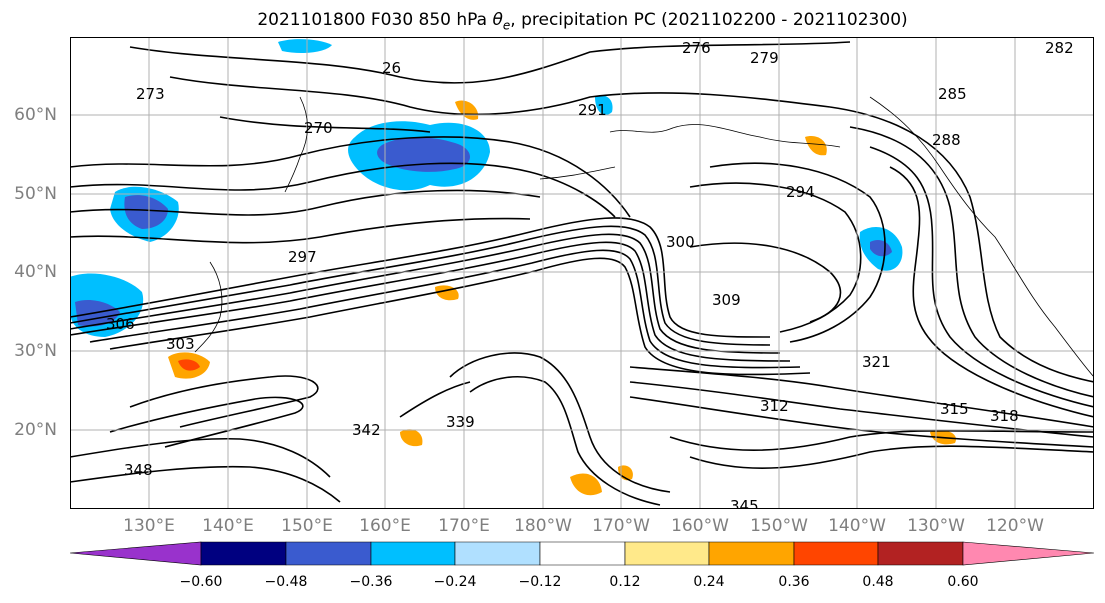  I want to click on title-main: 2021101800 F030 850 hPa, so click(375, 20).